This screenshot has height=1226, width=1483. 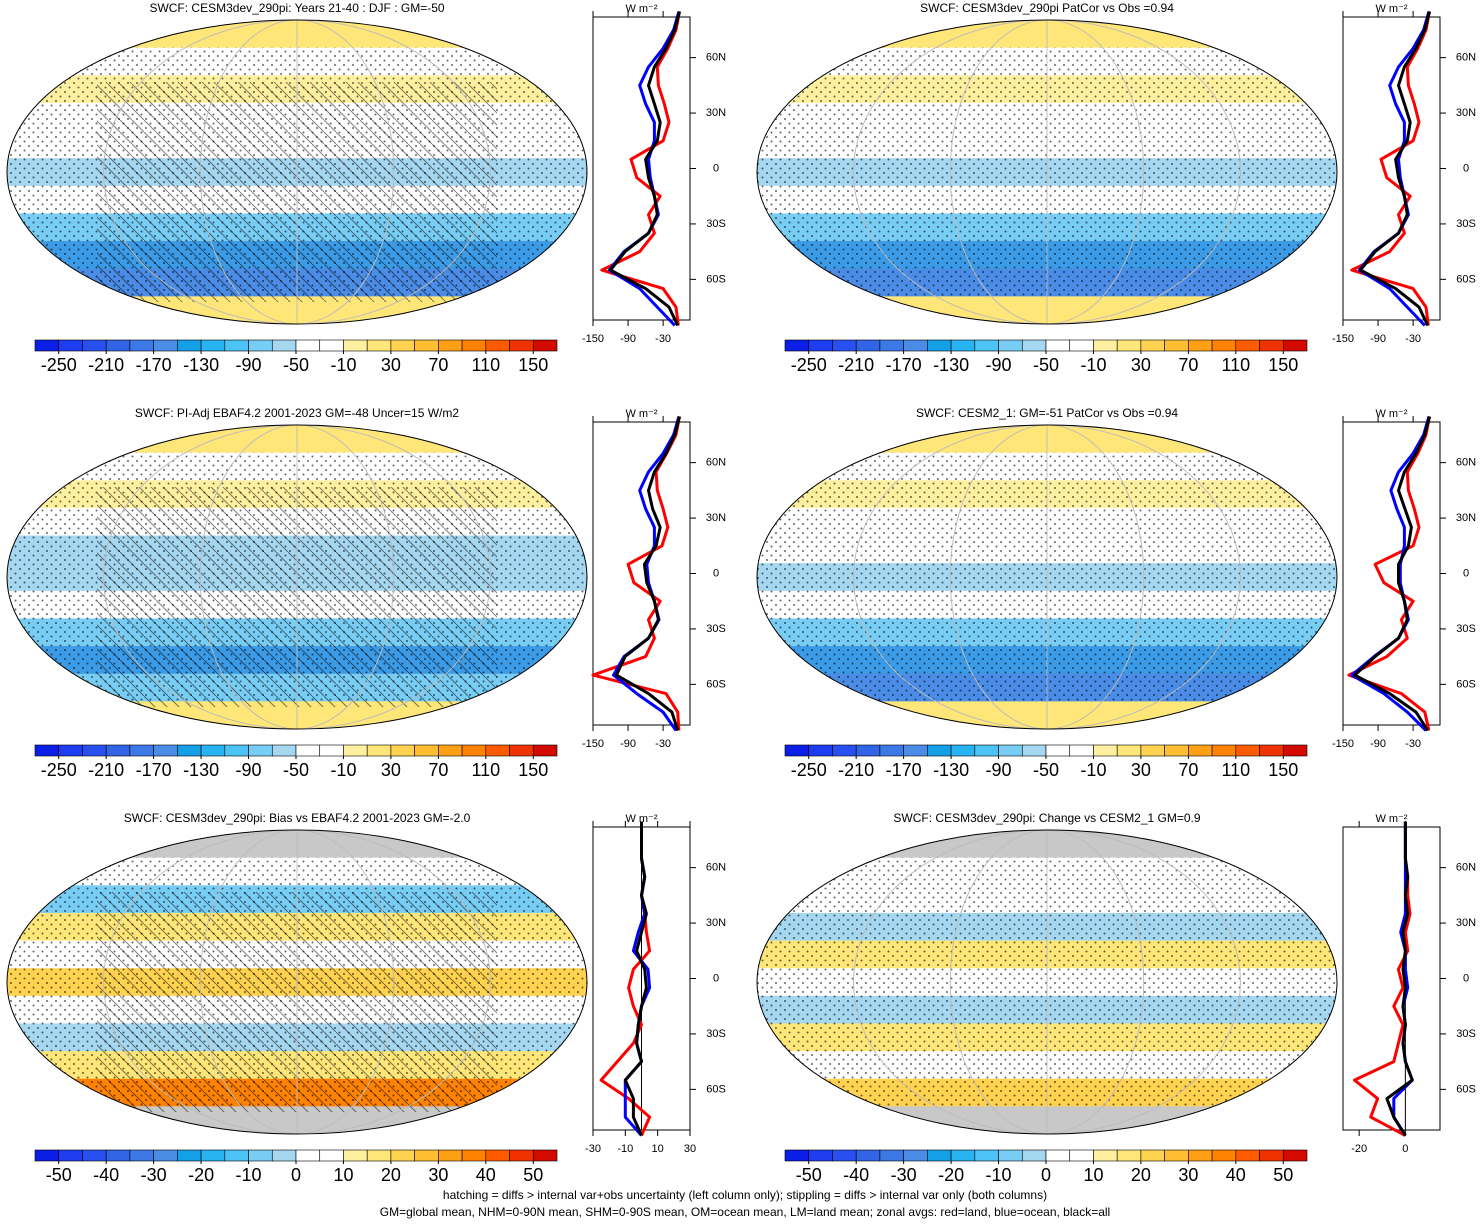 What do you see at coordinates (951, 365) in the screenshot?
I see `colorbar-label: -130` at bounding box center [951, 365].